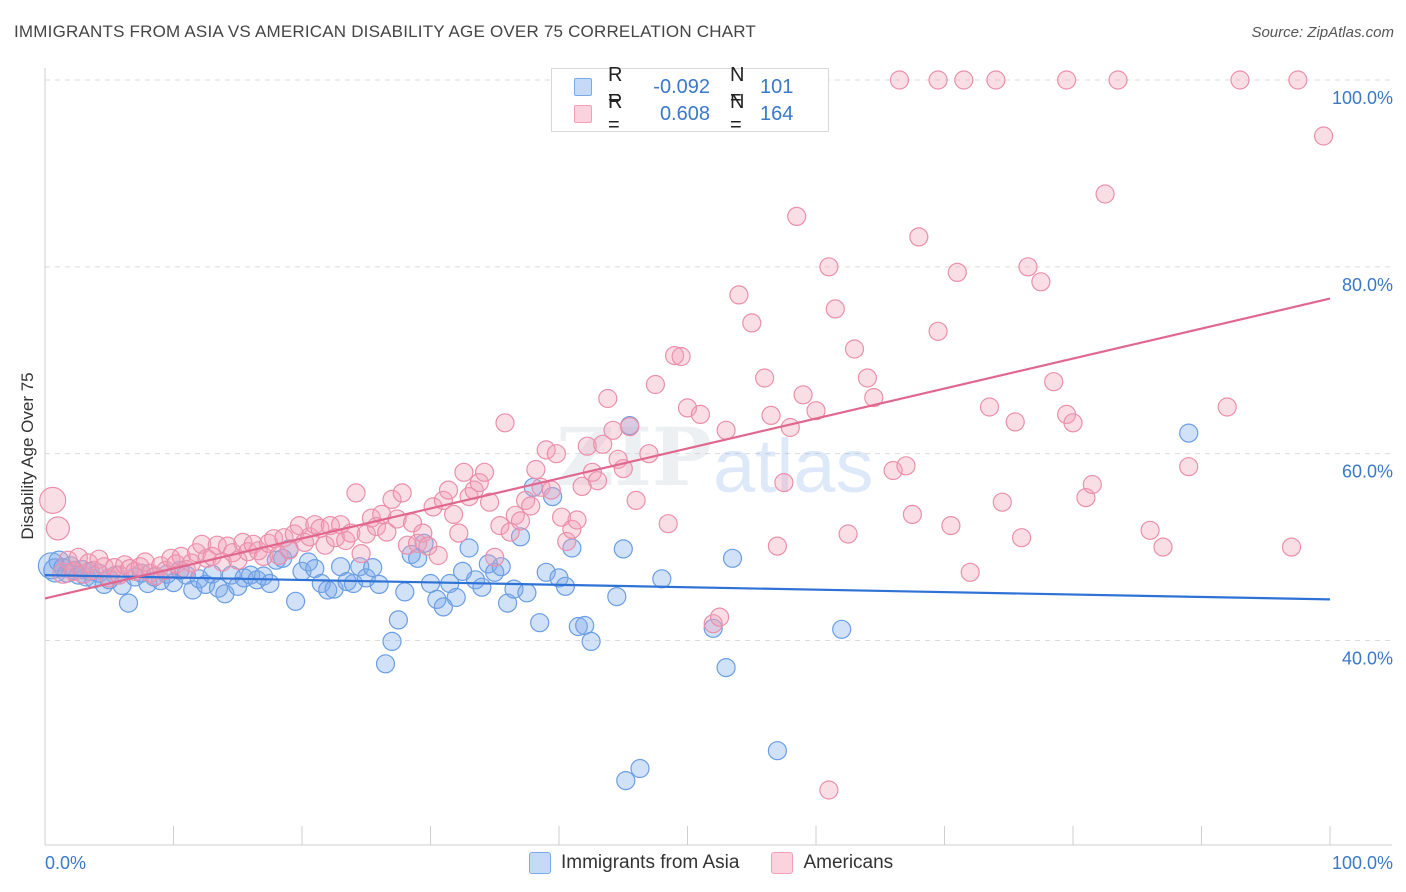 This screenshot has width=1406, height=892. What do you see at coordinates (634, 863) in the screenshot?
I see `legend-item-asia: Immigrants from Asia` at bounding box center [634, 863].